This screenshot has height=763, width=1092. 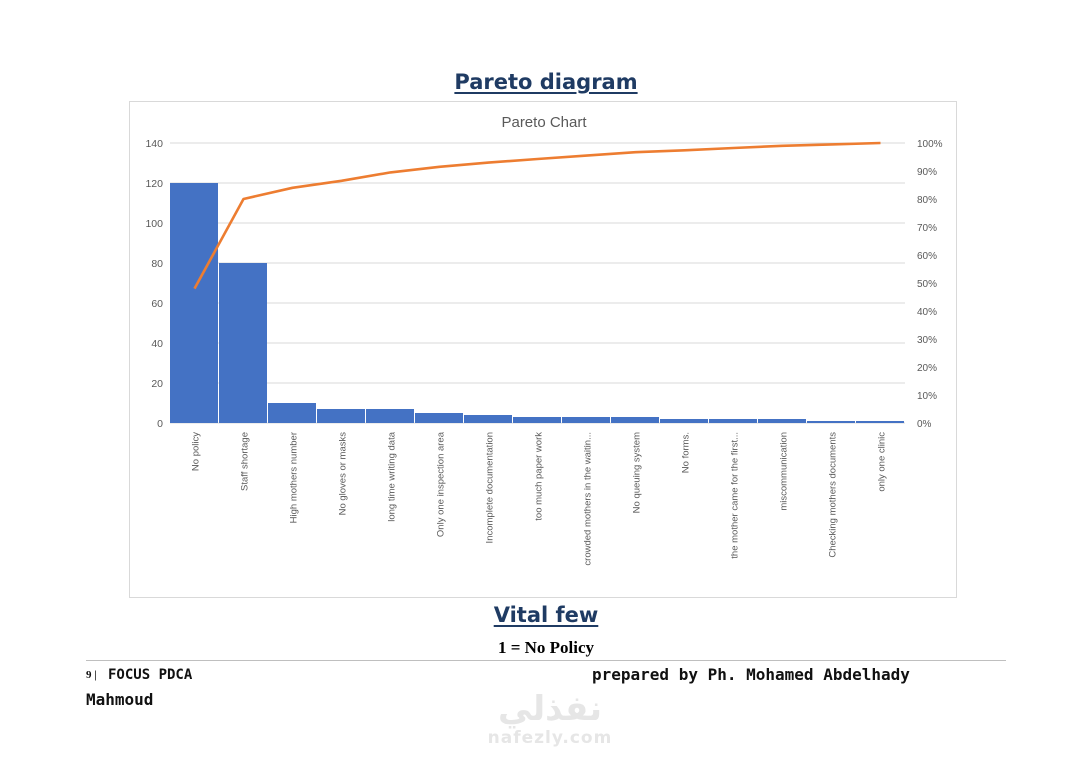 I want to click on y-left-tick-label: 40, so click(x=157, y=344).